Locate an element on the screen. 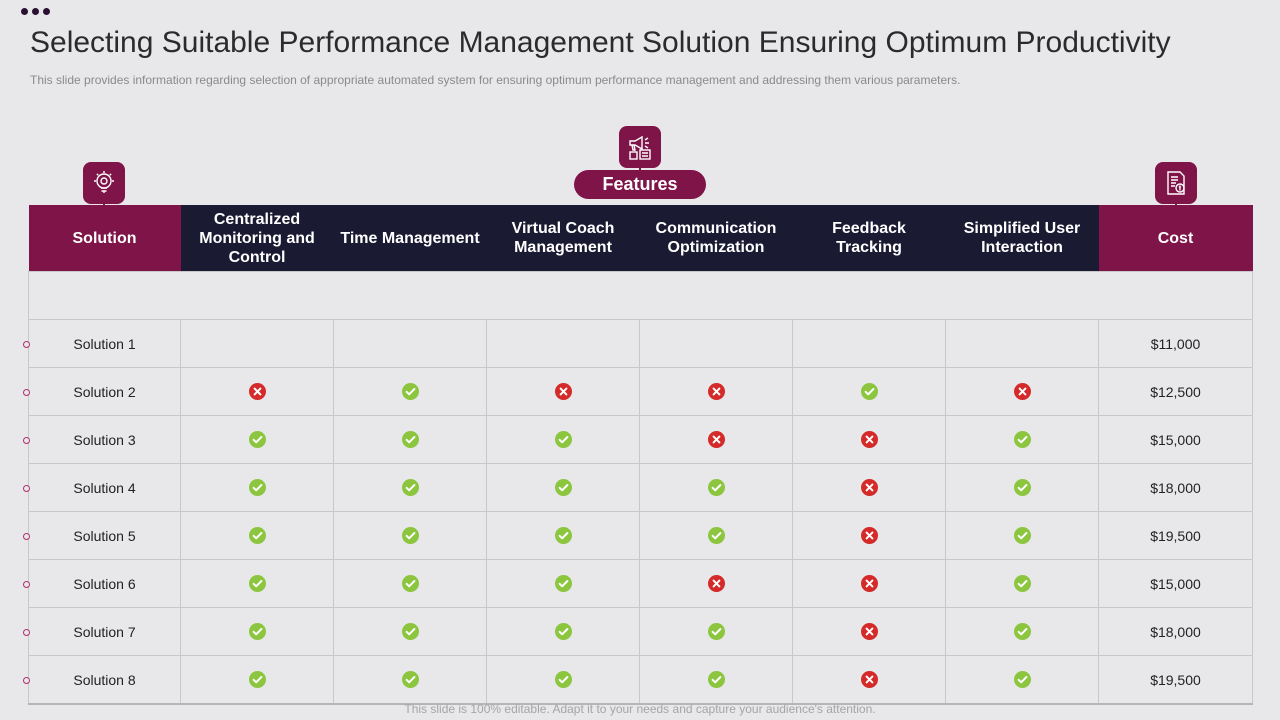  table-row: Solution 6 $15,000 is located at coordinates (638, 583).